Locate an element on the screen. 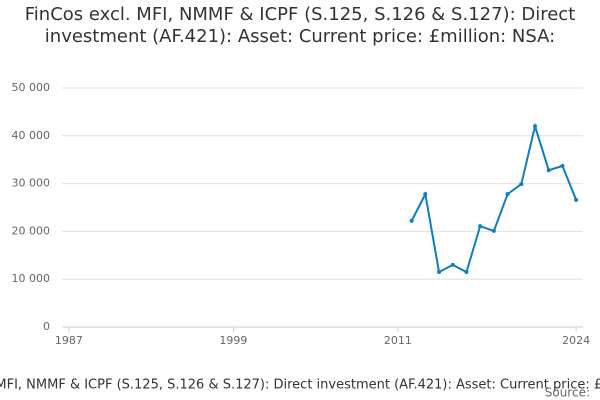  x-tick-label: 1999 is located at coordinates (233, 340).